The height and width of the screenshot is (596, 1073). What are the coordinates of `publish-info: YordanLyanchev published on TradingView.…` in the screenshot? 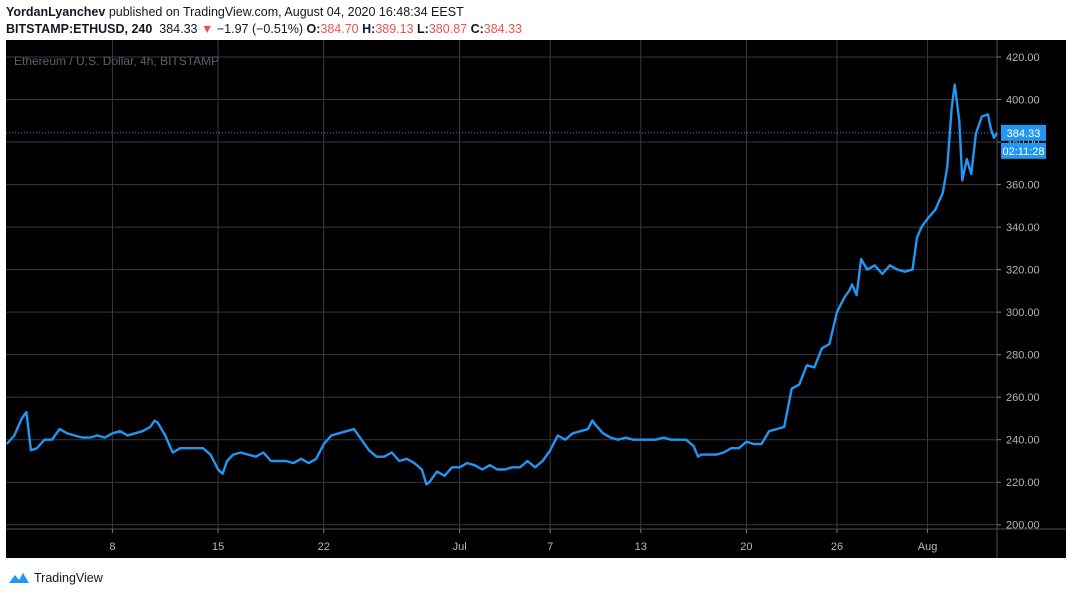 It's located at (235, 12).